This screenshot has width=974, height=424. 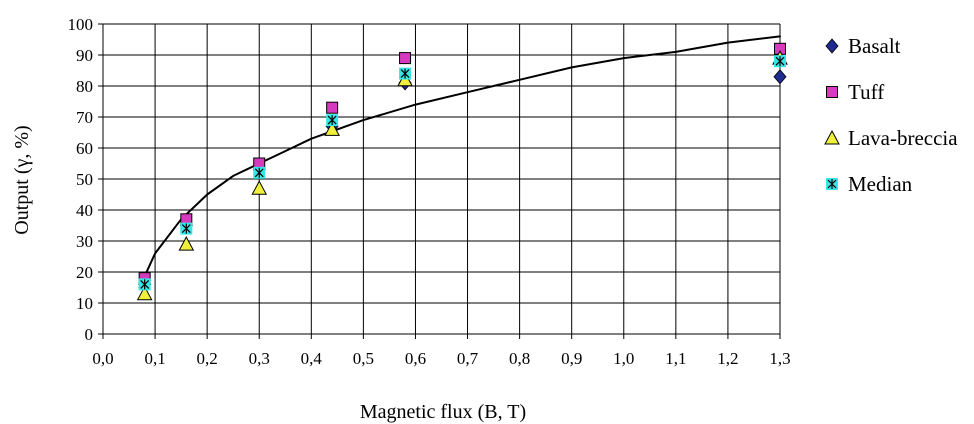 I want to click on x-tick-label: 1,3, so click(x=779, y=358).